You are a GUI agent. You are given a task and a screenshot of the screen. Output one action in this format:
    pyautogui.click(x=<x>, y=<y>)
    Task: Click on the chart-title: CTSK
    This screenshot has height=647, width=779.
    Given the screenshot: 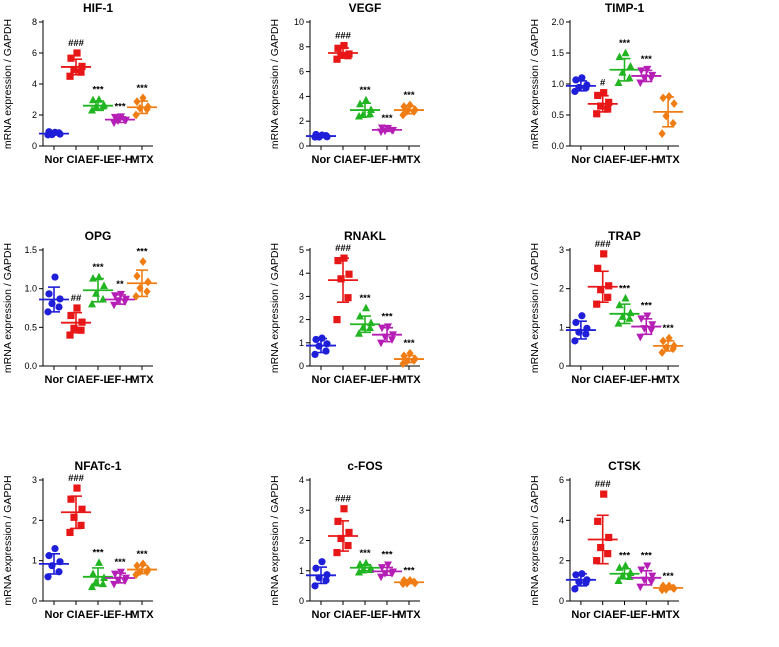 What is the action you would take?
    pyautogui.click(x=624, y=466)
    